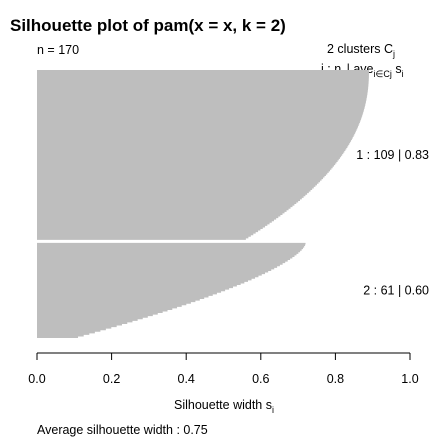 The width and height of the screenshot is (438, 445). Describe the element at coordinates (393, 54) in the screenshot. I see `clusters-header-subscript: j` at that location.